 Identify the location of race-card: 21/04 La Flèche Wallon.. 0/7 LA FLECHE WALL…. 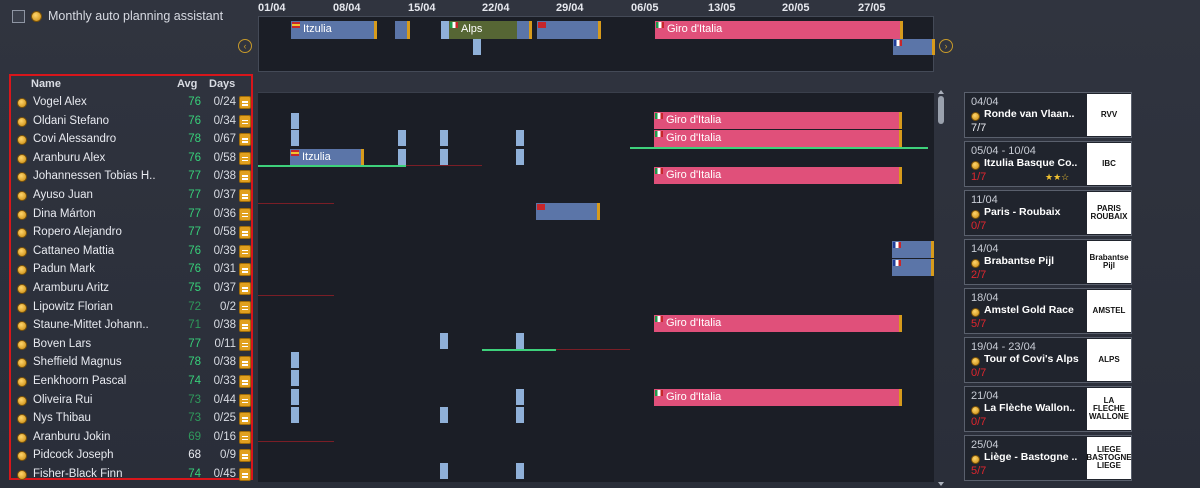
(1048, 409).